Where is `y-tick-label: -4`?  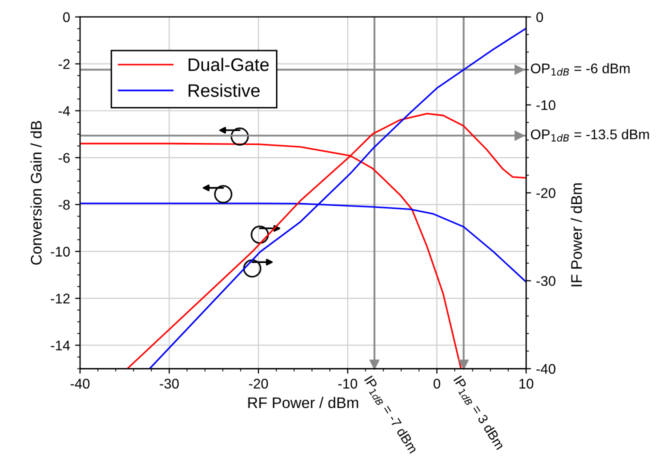
y-tick-label: -4 is located at coordinates (64, 111).